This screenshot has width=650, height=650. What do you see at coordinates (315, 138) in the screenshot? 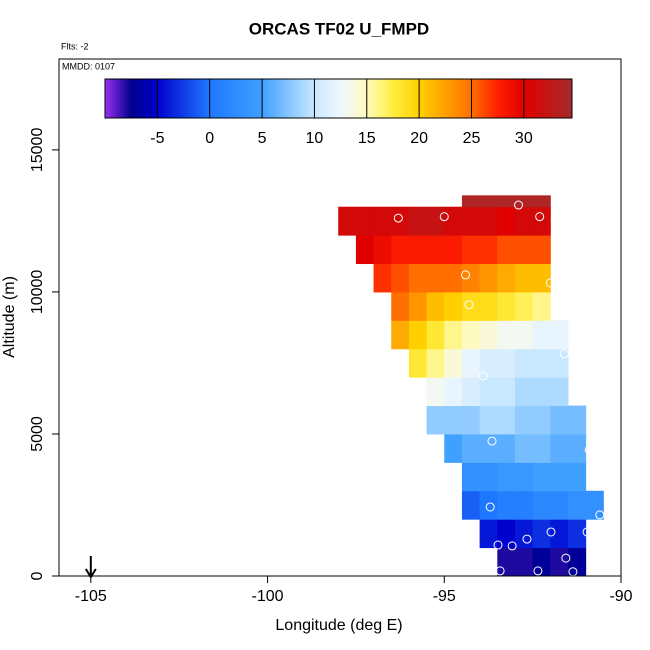
I see `colorbar-tick-label: 10` at bounding box center [315, 138].